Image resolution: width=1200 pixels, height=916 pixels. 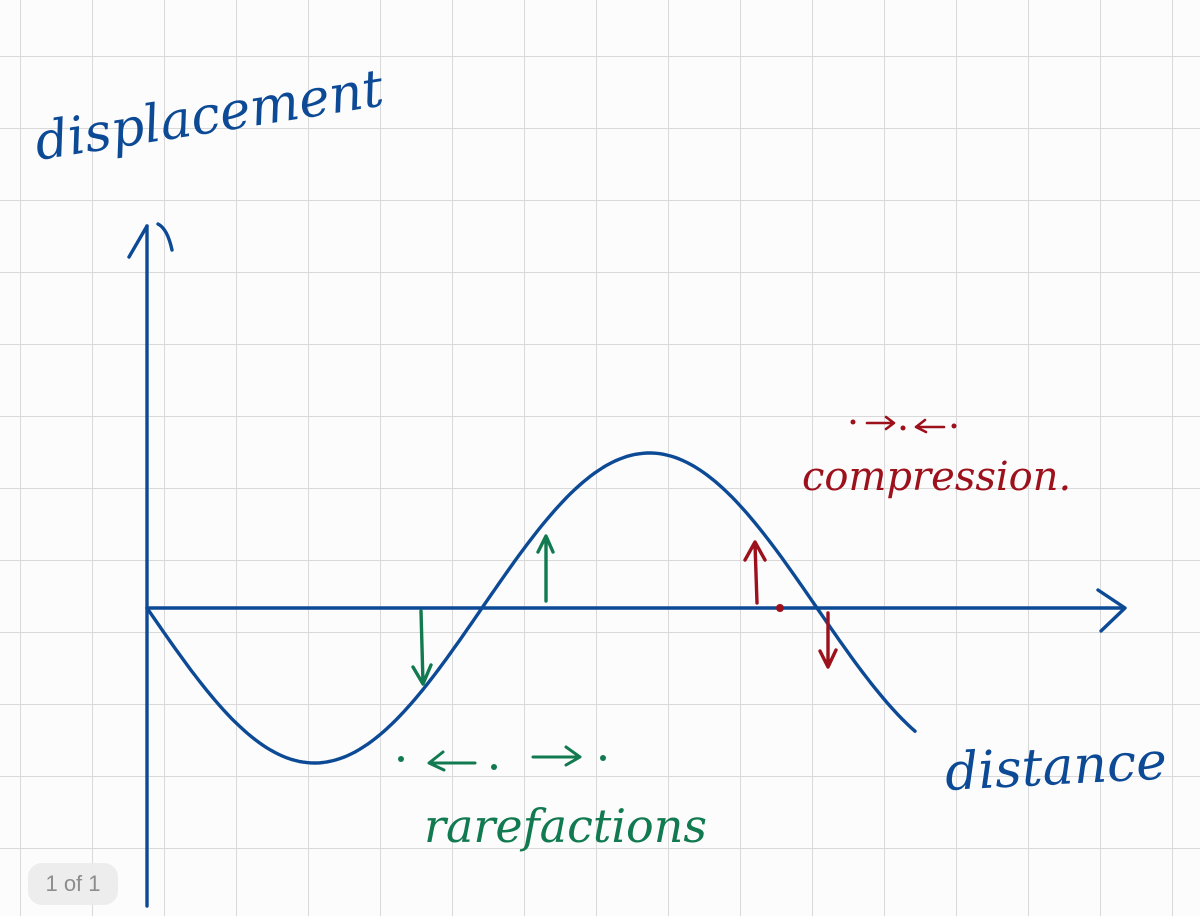 I want to click on left-arrow, so click(x=452, y=761).